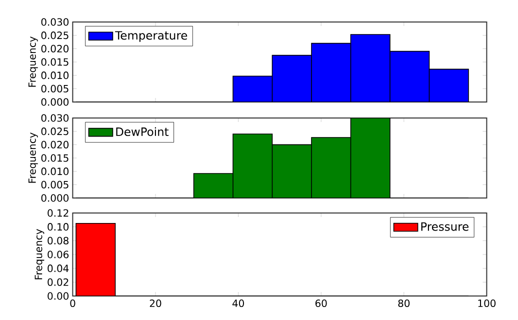 The width and height of the screenshot is (518, 320). Describe the element at coordinates (73, 304) in the screenshot. I see `x-tick-label: 0` at that location.